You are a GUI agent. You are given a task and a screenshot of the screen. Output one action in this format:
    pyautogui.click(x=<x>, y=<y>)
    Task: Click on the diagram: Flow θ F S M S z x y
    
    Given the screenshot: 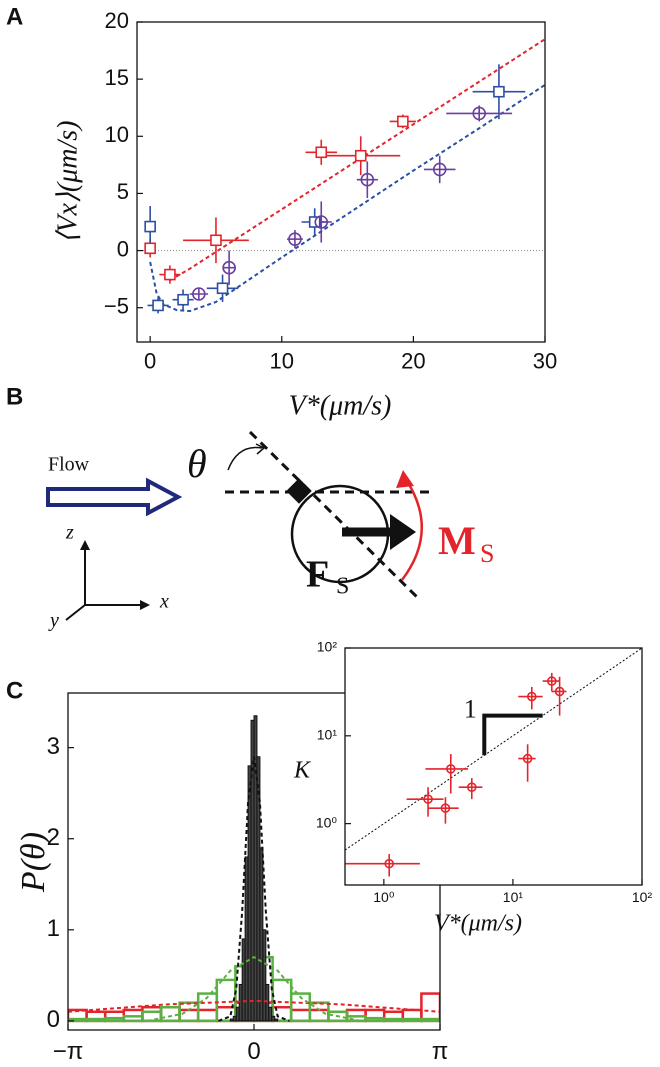 What is the action you would take?
    pyautogui.click(x=270, y=531)
    